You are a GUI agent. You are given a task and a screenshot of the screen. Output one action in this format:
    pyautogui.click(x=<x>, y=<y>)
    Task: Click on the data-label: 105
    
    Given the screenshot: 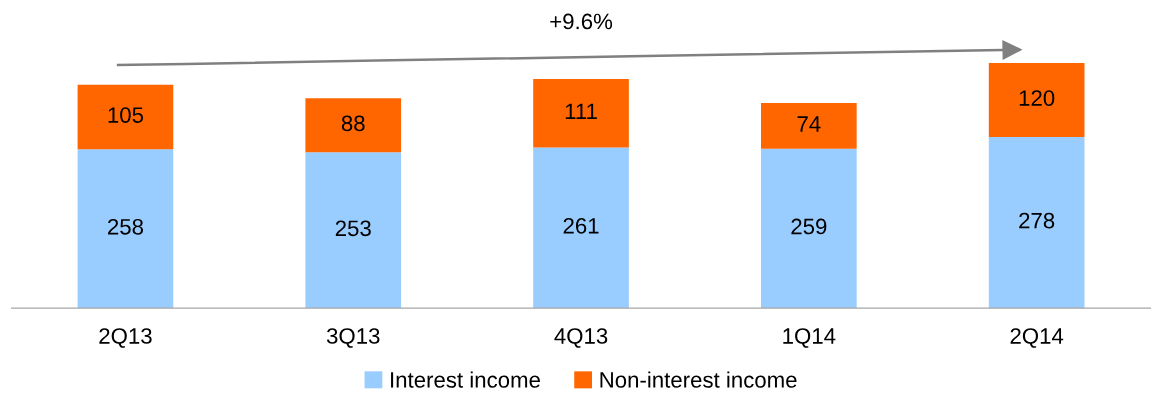 What is the action you would take?
    pyautogui.click(x=126, y=115)
    